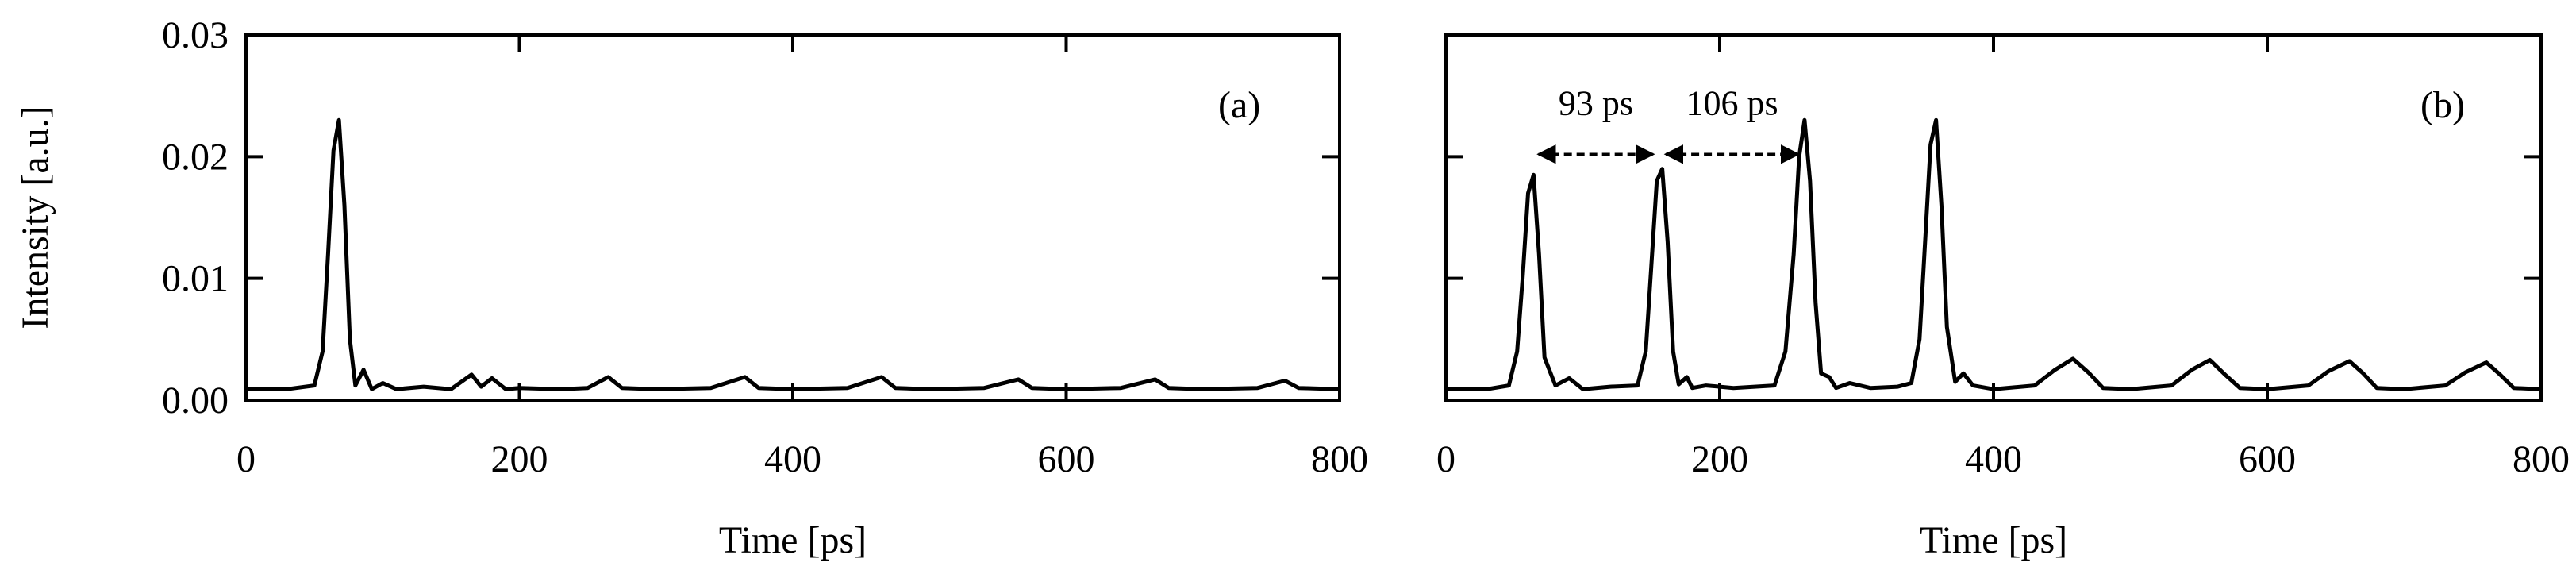  What do you see at coordinates (1339, 459) in the screenshot?
I see `panel-a-x-tick-label: 800` at bounding box center [1339, 459].